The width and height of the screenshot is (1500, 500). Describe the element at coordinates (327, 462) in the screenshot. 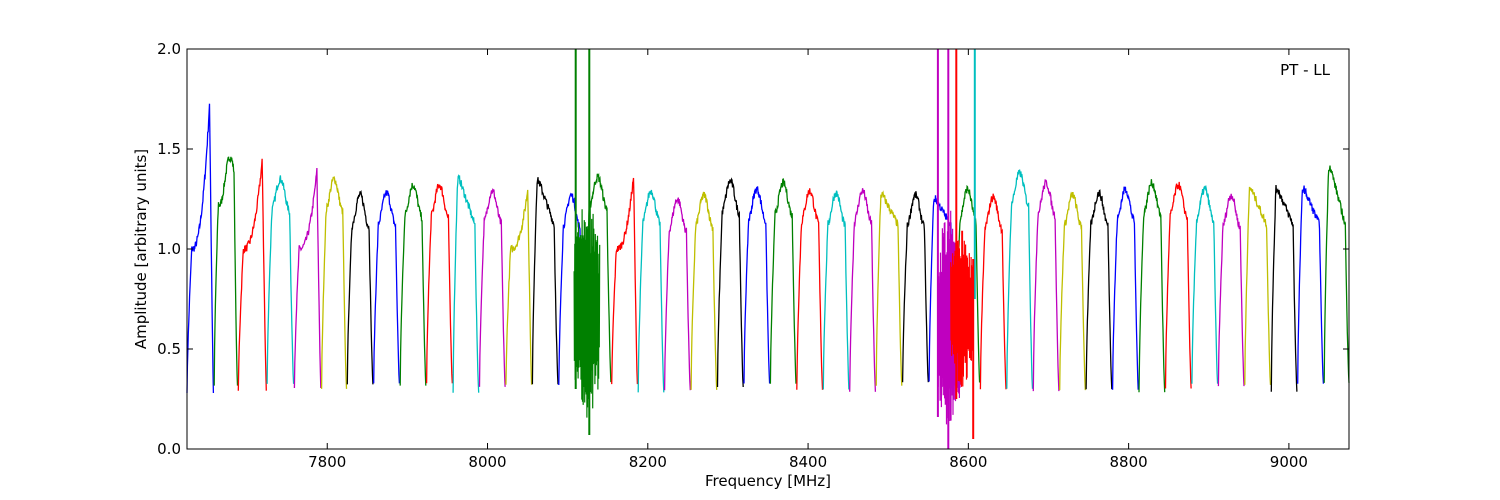

I see `x-tick-label: 7800` at that location.